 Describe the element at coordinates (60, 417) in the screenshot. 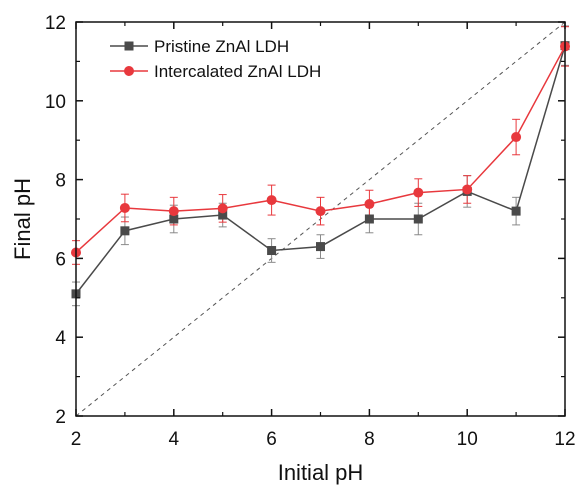

I see `y-tick-label: 2` at that location.